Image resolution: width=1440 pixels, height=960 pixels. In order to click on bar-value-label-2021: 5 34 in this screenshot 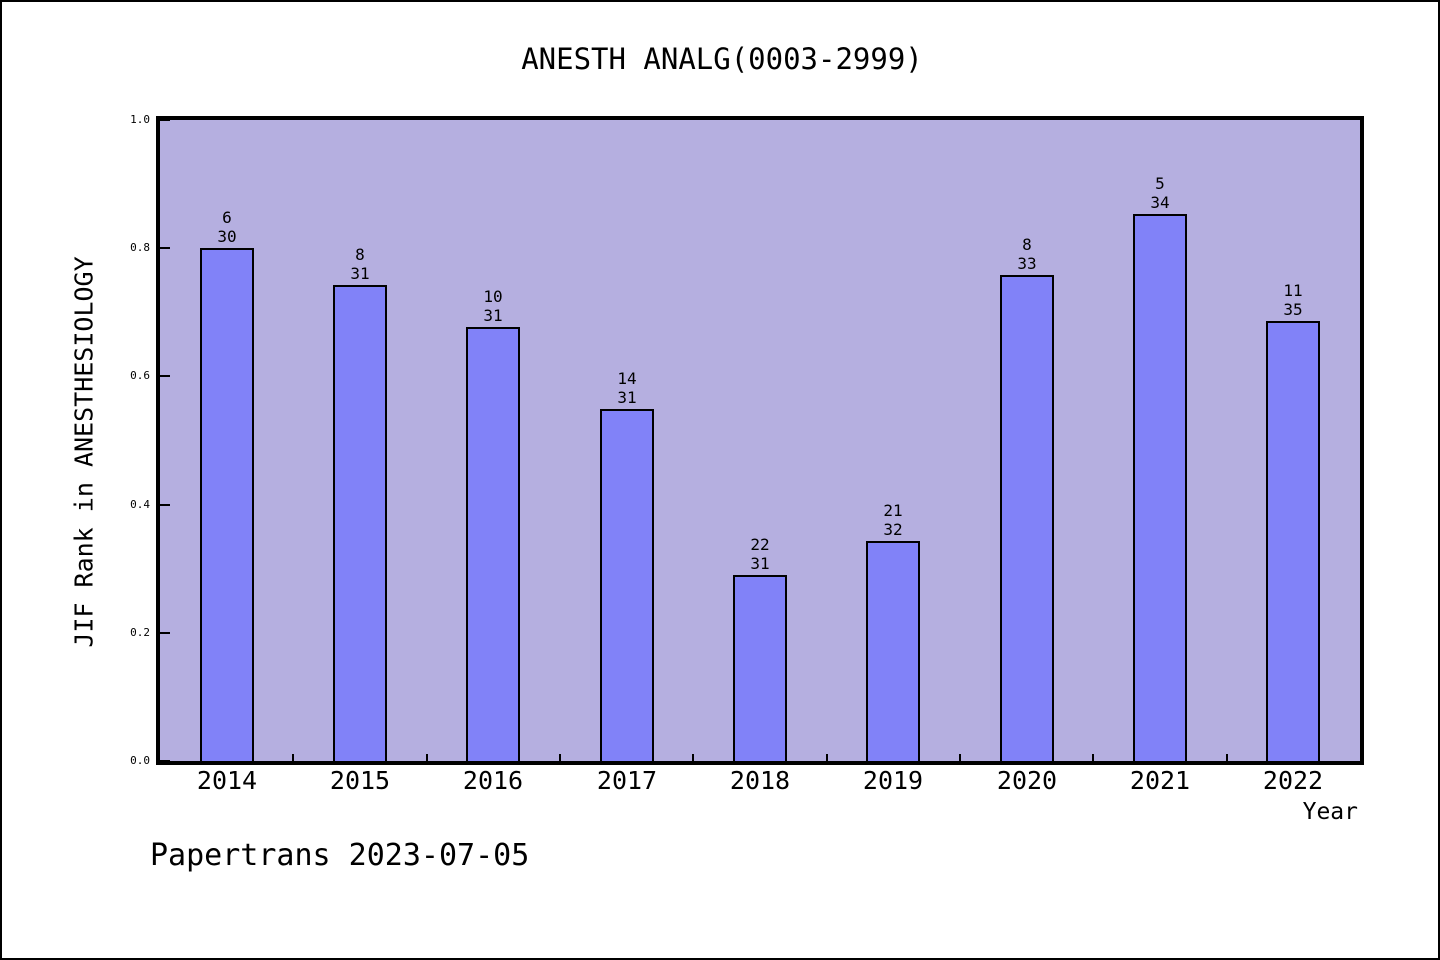, I will do `click(1160, 193)`.